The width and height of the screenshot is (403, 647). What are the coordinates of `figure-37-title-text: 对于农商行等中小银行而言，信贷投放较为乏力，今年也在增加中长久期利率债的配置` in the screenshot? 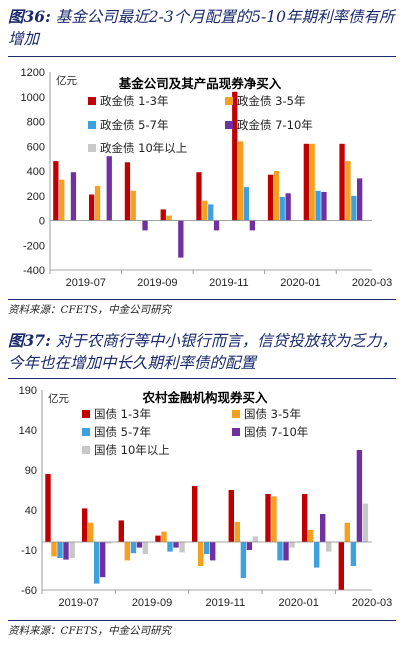 It's located at (202, 352).